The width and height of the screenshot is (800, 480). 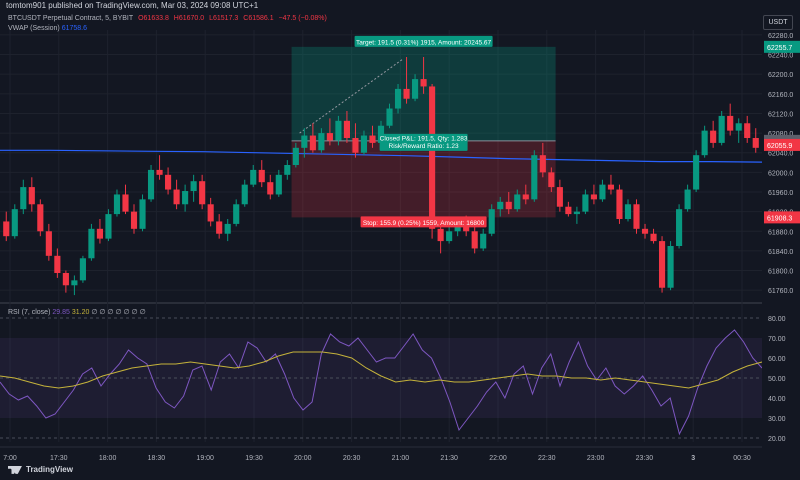 What do you see at coordinates (10, 458) in the screenshot?
I see `time-tick-label: 7:00` at bounding box center [10, 458].